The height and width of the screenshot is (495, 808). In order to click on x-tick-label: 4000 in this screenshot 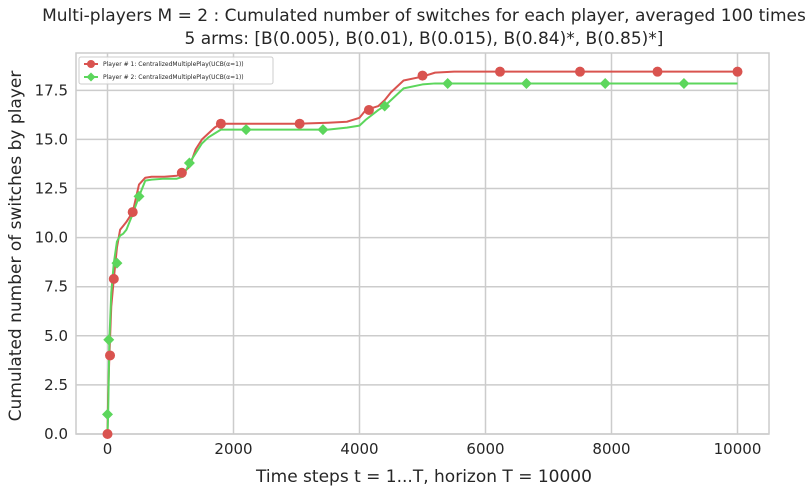, I will do `click(359, 449)`.